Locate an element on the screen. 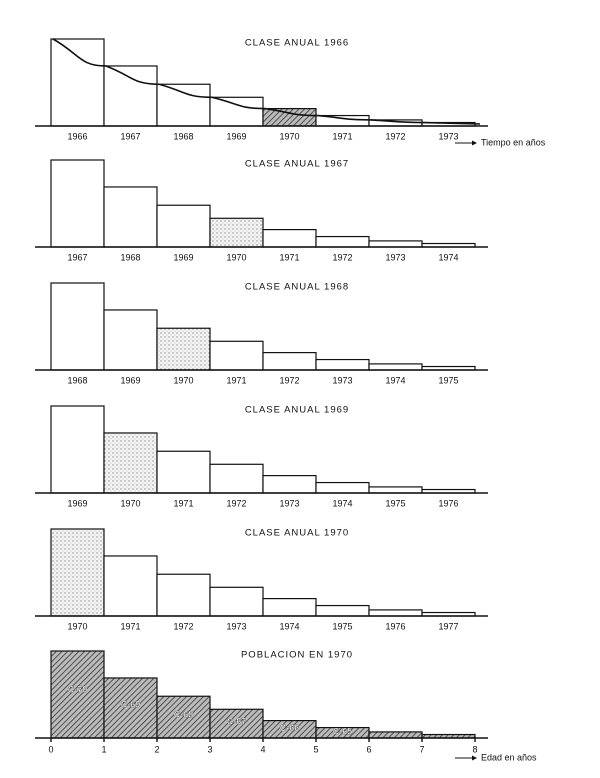  x-tick-label: 4 is located at coordinates (262, 749).